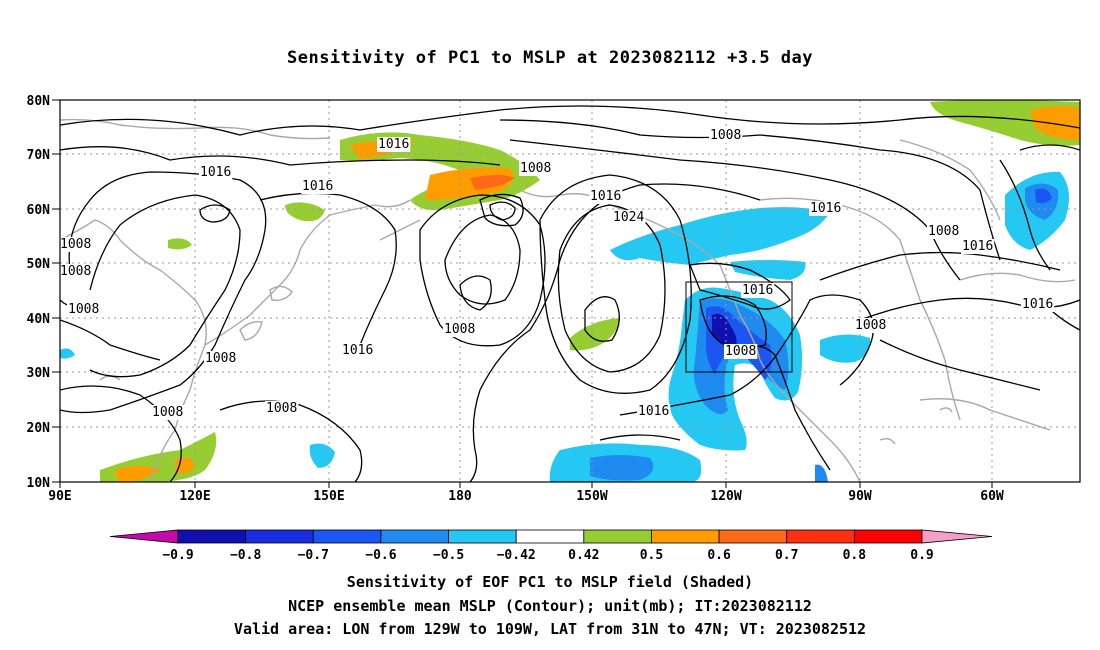 The height and width of the screenshot is (650, 1100). Describe the element at coordinates (860, 496) in the screenshot. I see `lon-label: 90W` at that location.